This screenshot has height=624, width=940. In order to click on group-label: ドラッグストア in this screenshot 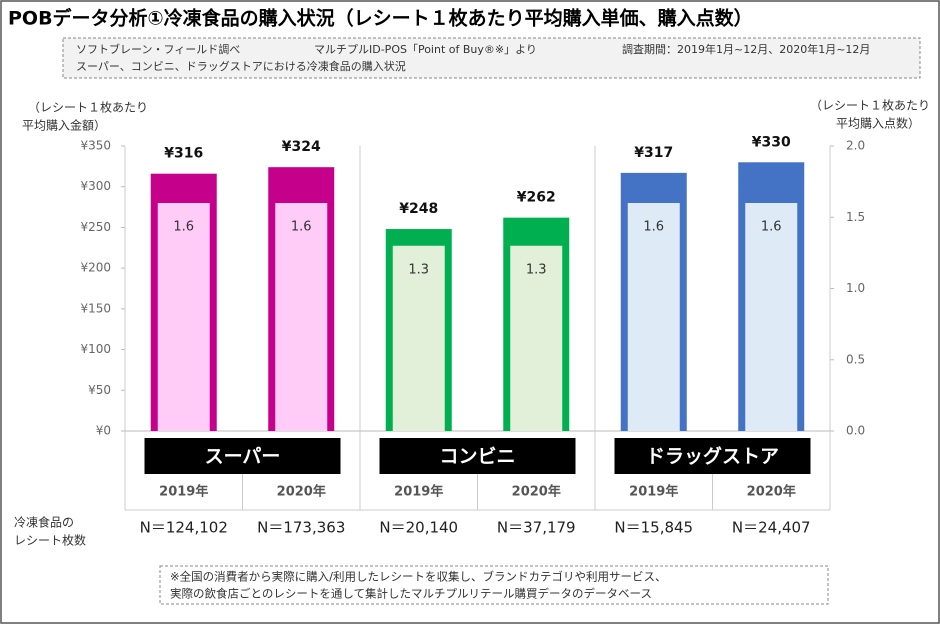, I will do `click(712, 456)`.